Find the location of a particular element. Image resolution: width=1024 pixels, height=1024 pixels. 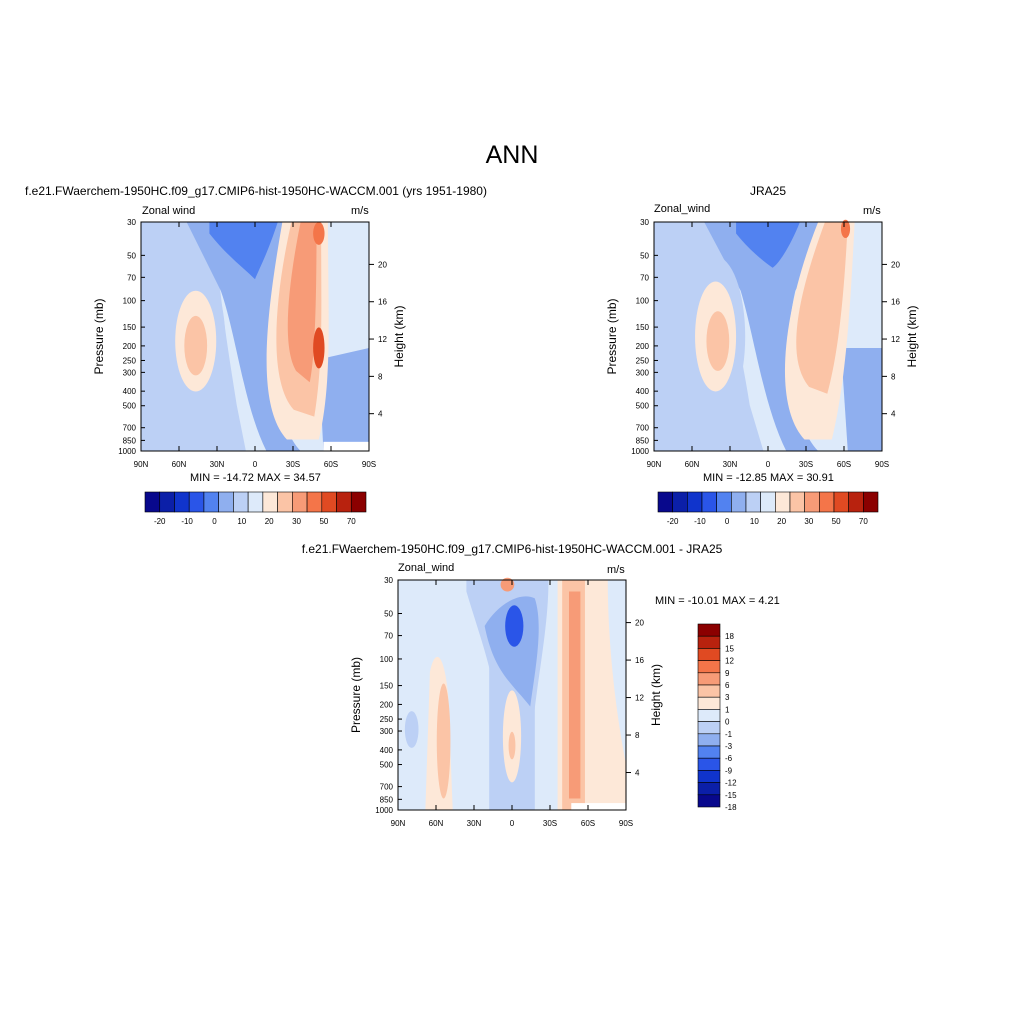

p1-ytick-label: 50 is located at coordinates (131, 255).